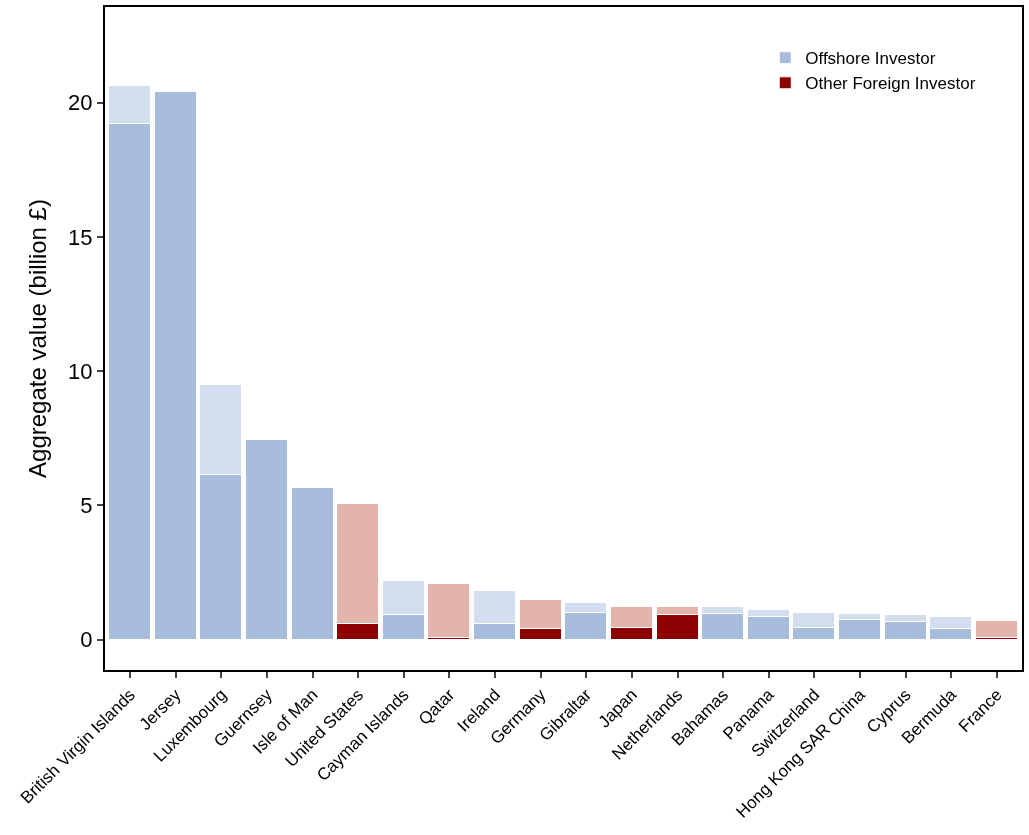 The width and height of the screenshot is (1029, 835). Describe the element at coordinates (890, 84) in the screenshot. I see `legend-label: Other Foreign Investor` at that location.